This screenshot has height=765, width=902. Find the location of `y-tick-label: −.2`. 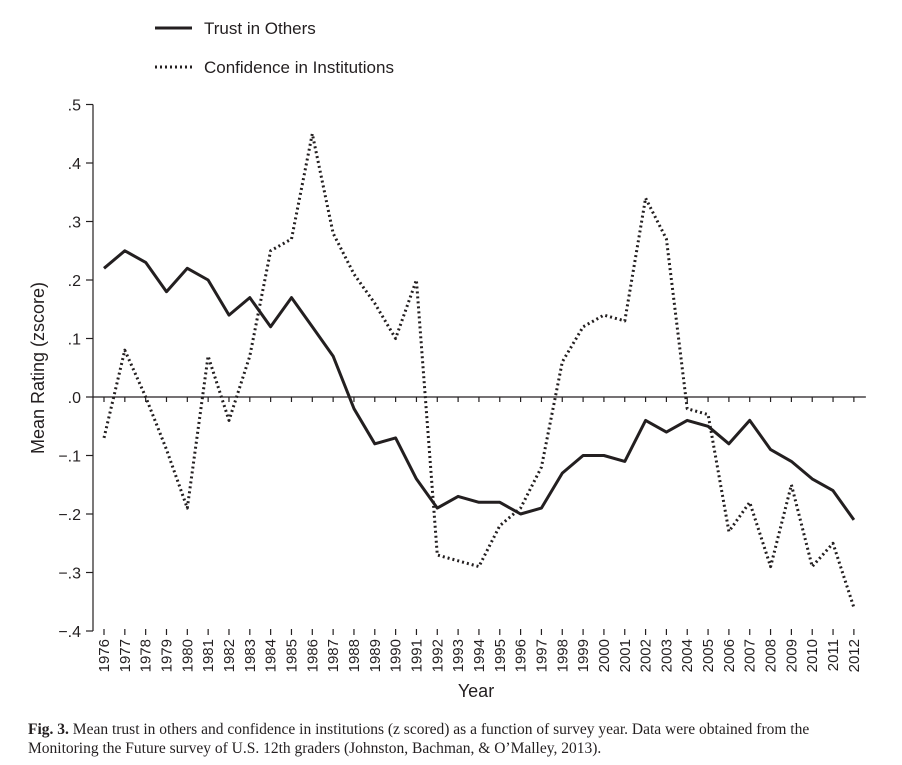

y-tick-label: −.2 is located at coordinates (69, 515).